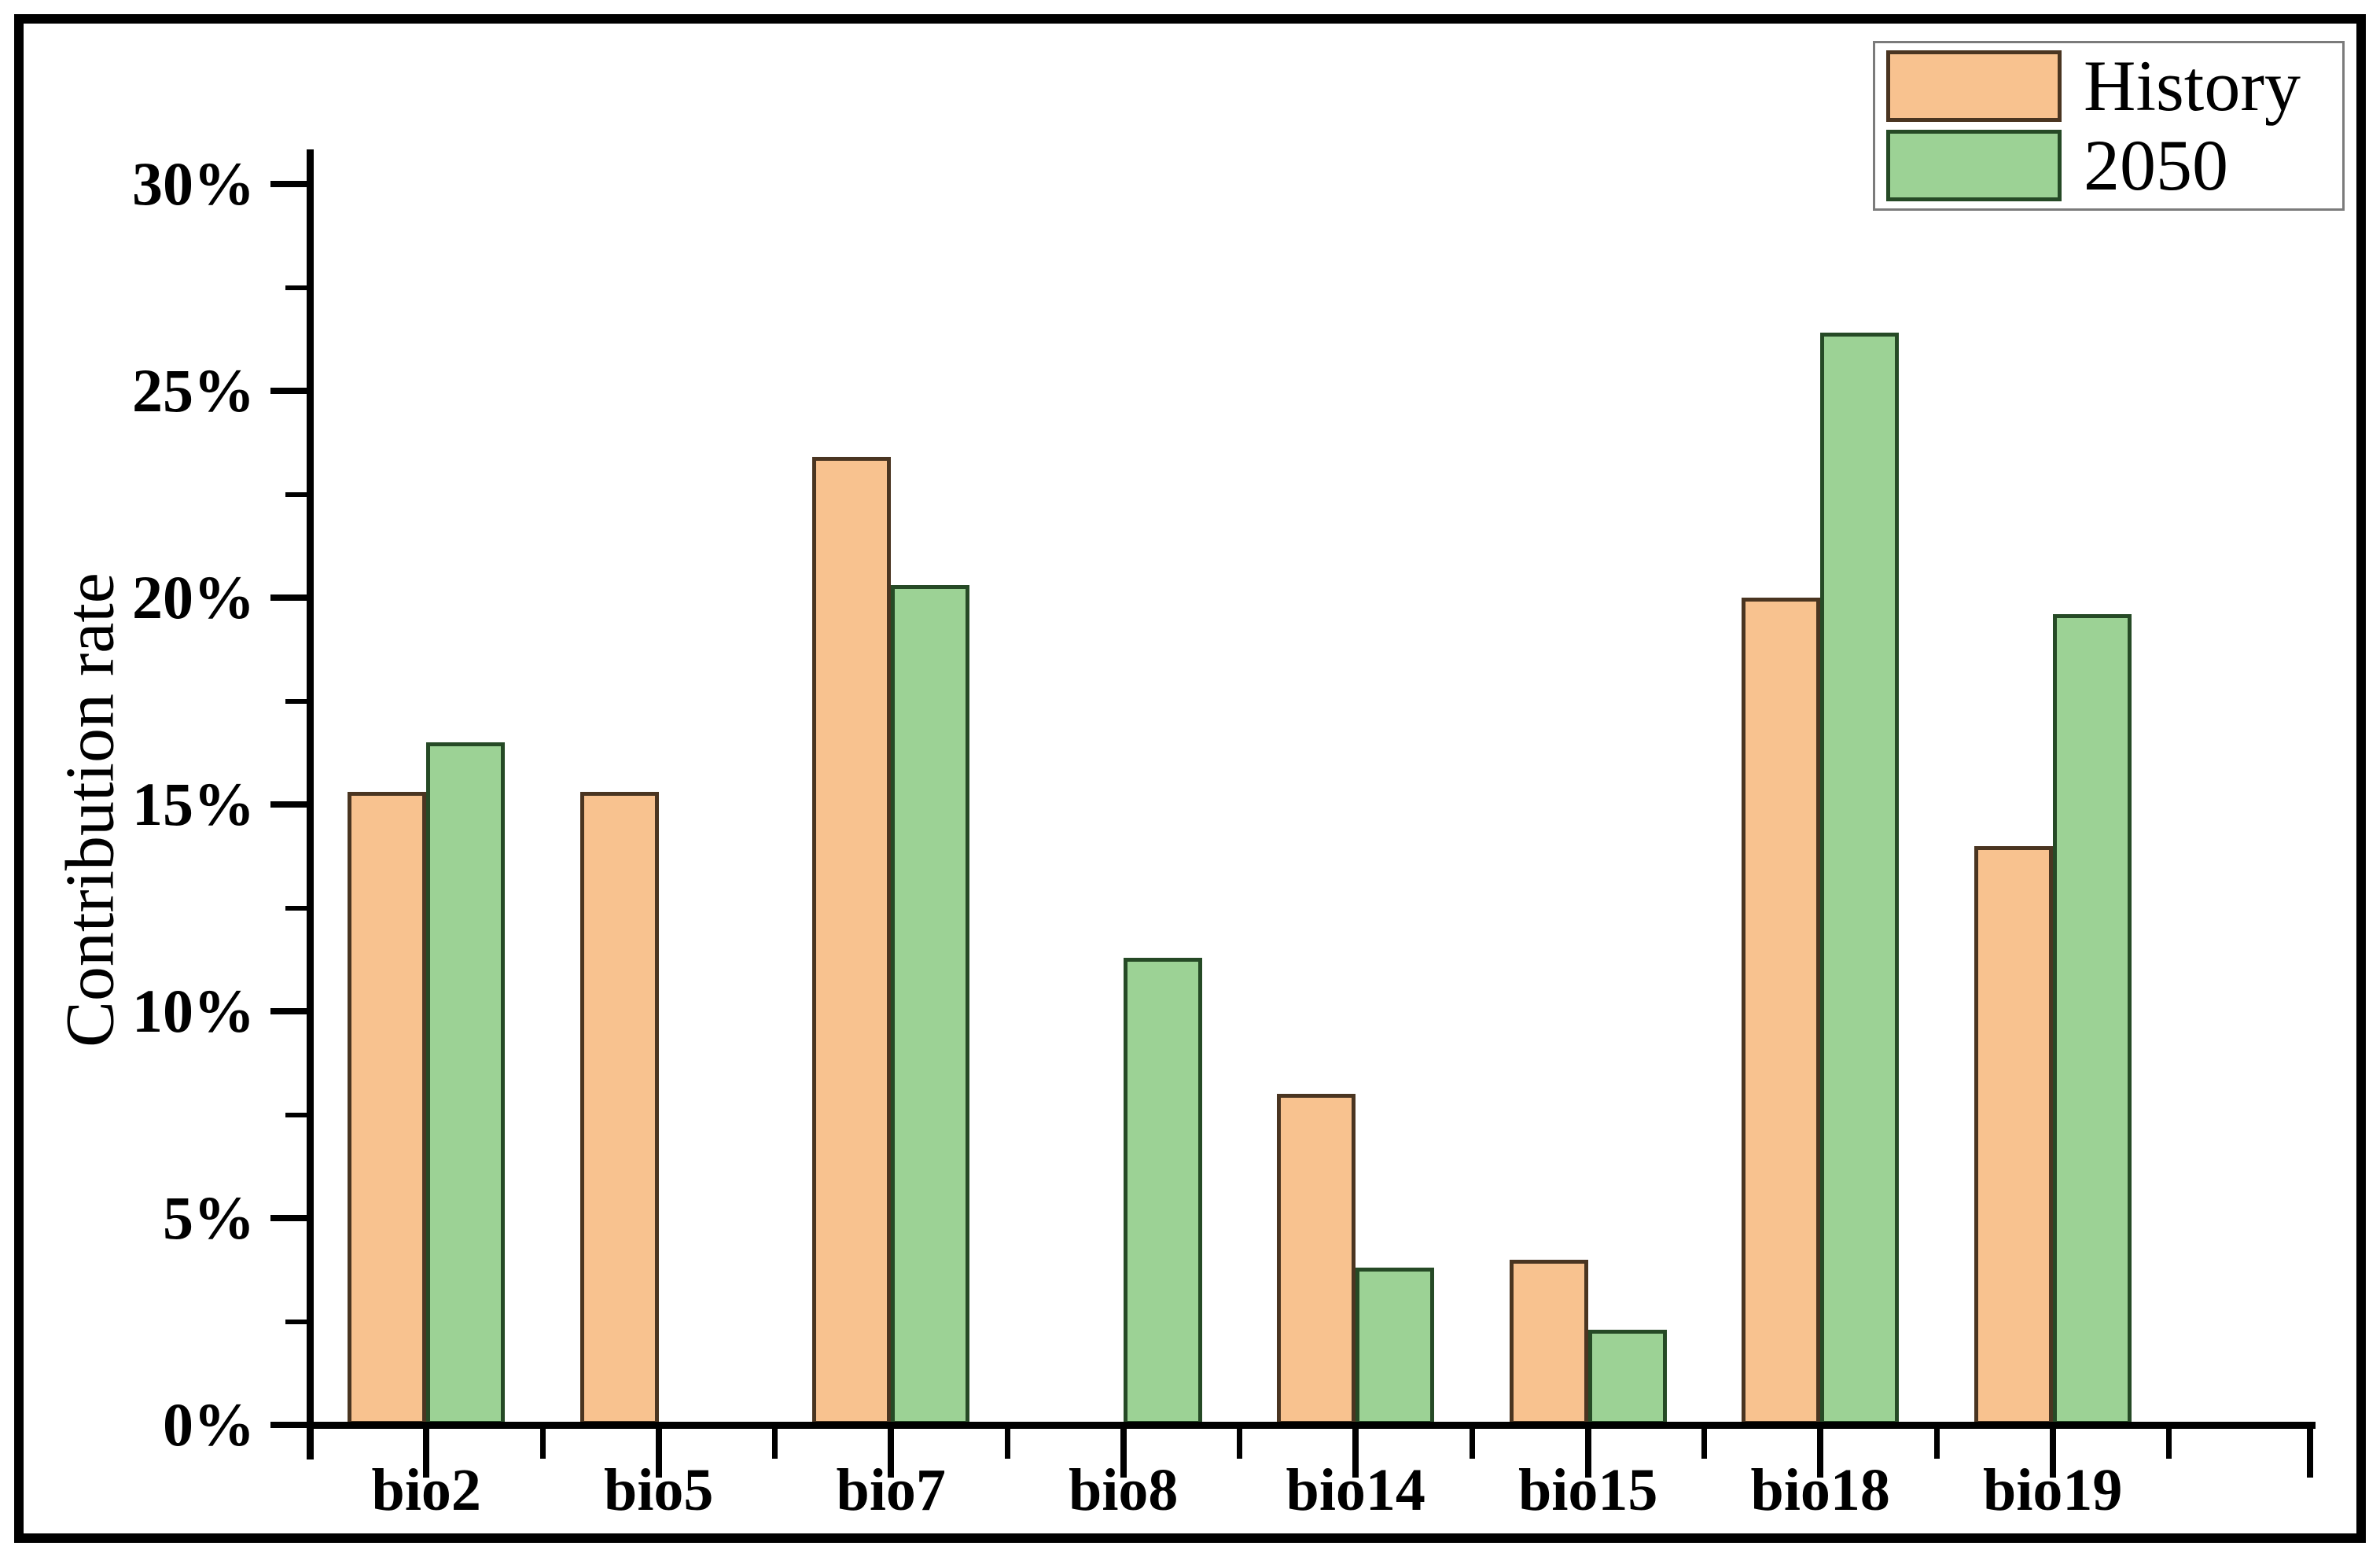 The image size is (2380, 1557). I want to click on bar-2050-bio15, so click(1627, 1378).